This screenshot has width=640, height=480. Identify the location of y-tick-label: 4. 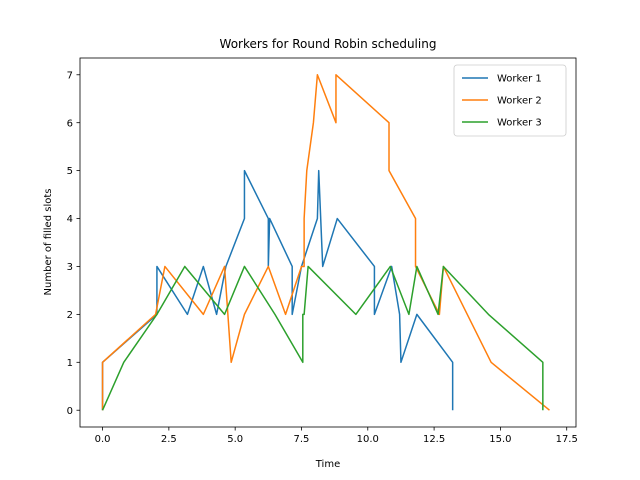
(70, 219).